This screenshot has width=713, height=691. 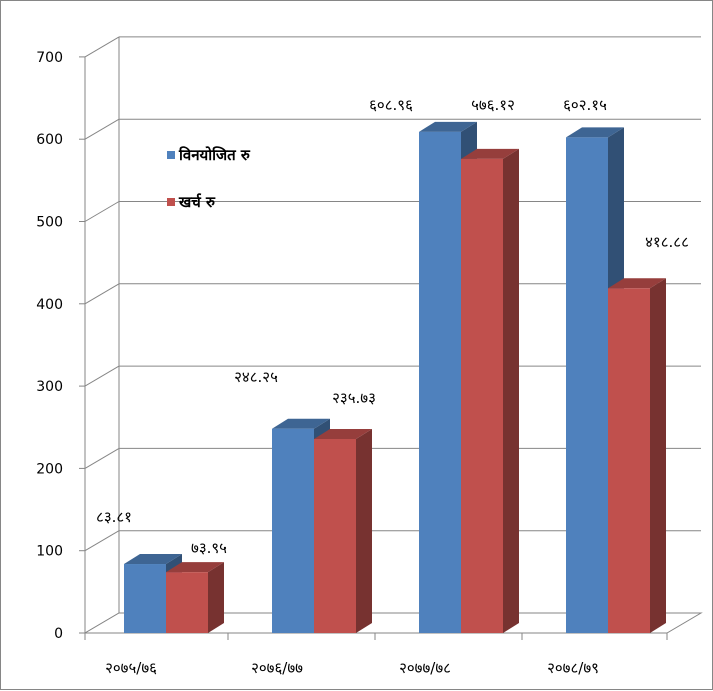 I want to click on bar-allocated-3-top, so click(x=595, y=132).